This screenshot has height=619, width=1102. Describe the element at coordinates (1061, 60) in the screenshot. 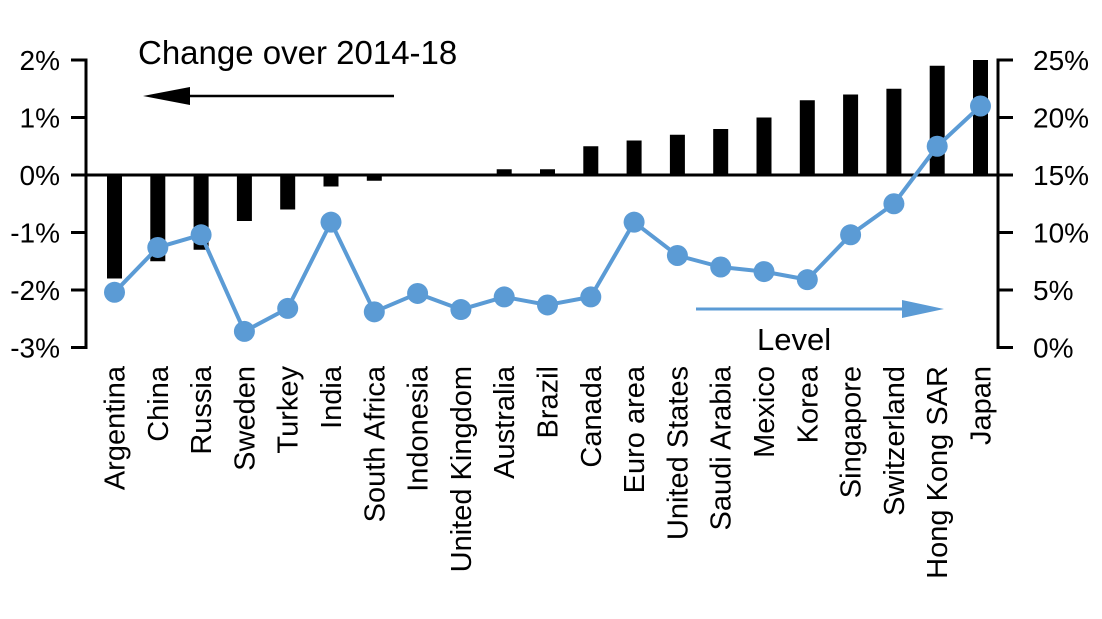

I see `right-axis-tick-label: 25%` at that location.